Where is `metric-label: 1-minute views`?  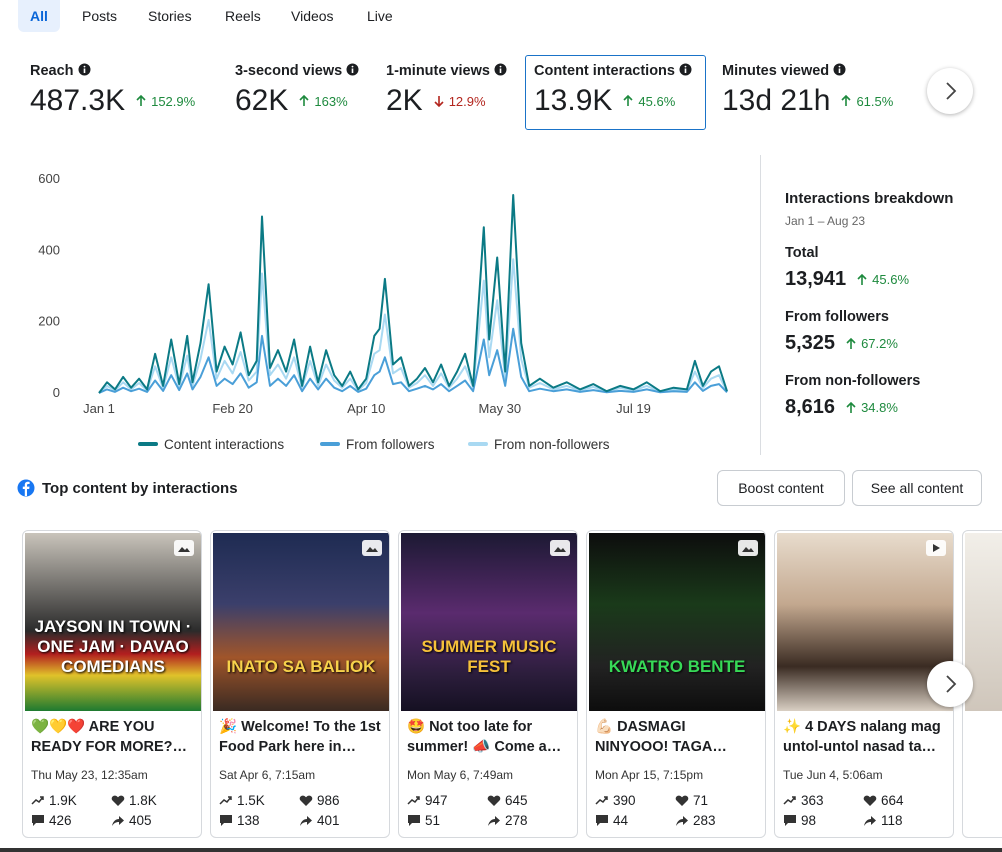 metric-label: 1-minute views is located at coordinates (446, 71).